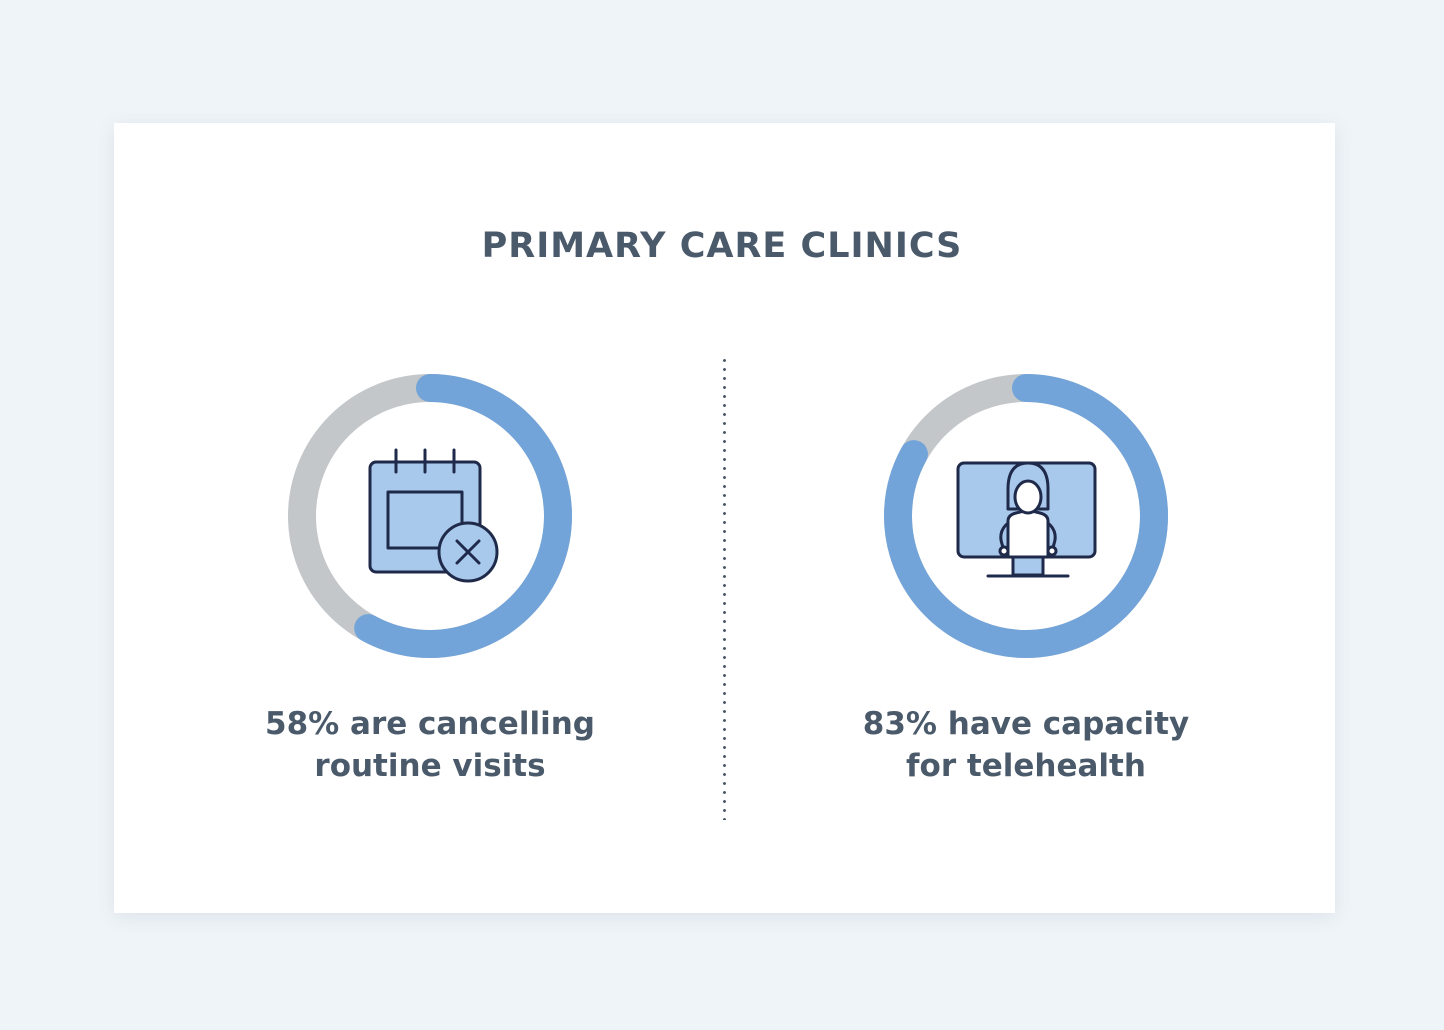 The image size is (1444, 1030). Describe the element at coordinates (430, 745) in the screenshot. I see `stat-caption: 58% are cancelling routine visits` at that location.